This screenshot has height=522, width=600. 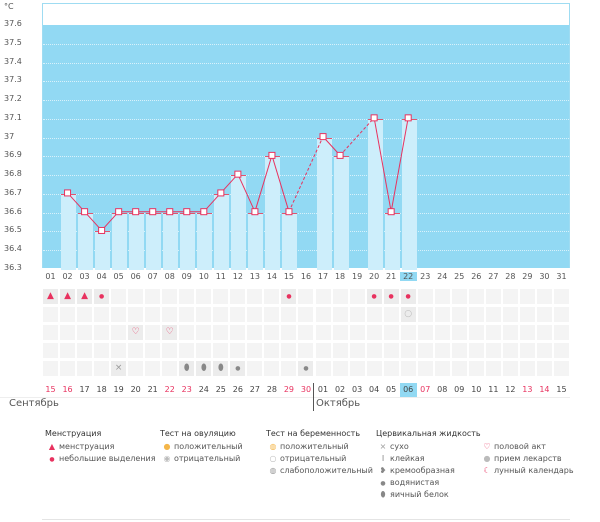 I want to click on x-tick-label: 10, so click(x=203, y=276).